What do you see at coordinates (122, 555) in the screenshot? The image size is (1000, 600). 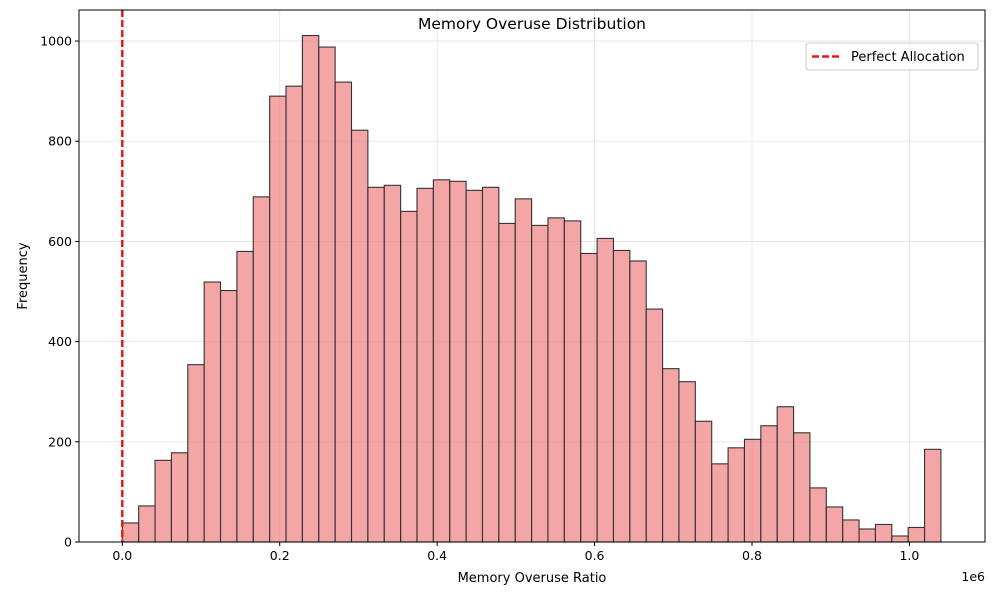 I see `x-tick-label: 0.0` at bounding box center [122, 555].